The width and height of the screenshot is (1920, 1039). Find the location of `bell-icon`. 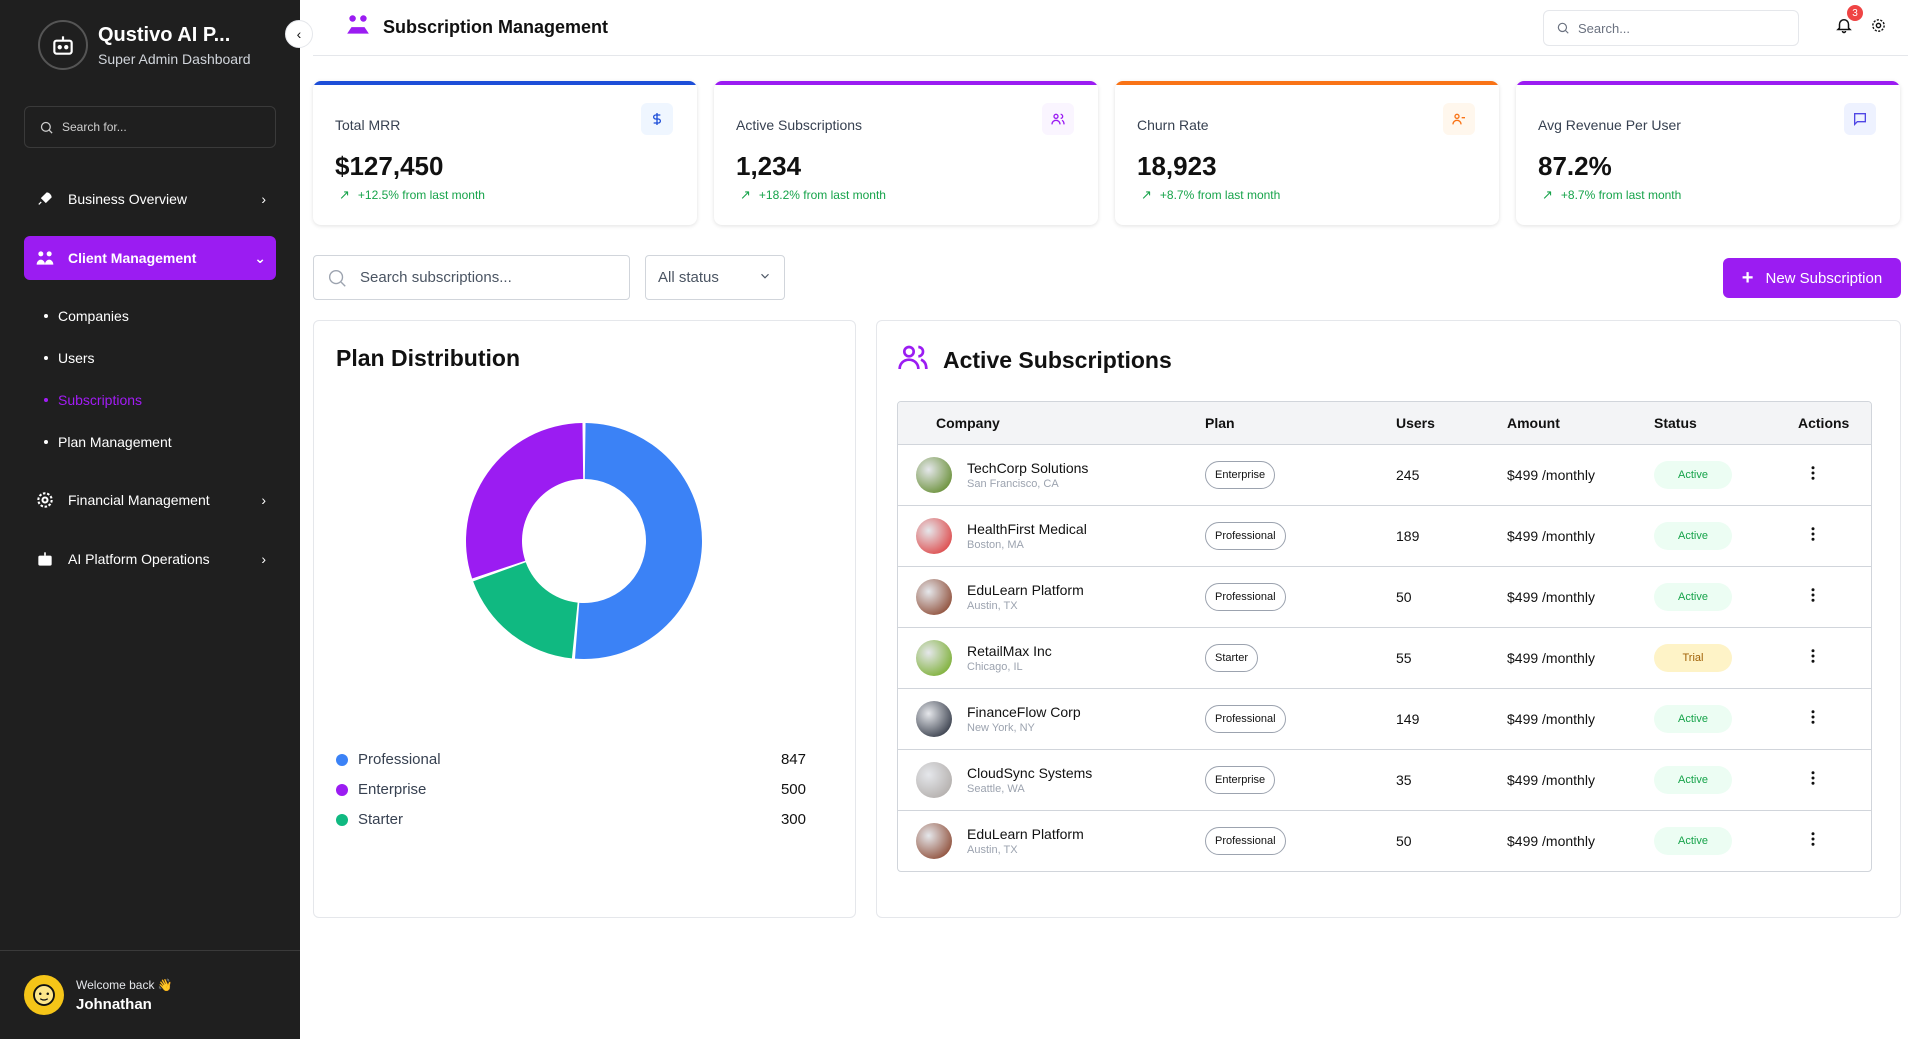

bell-icon is located at coordinates (1844, 27).